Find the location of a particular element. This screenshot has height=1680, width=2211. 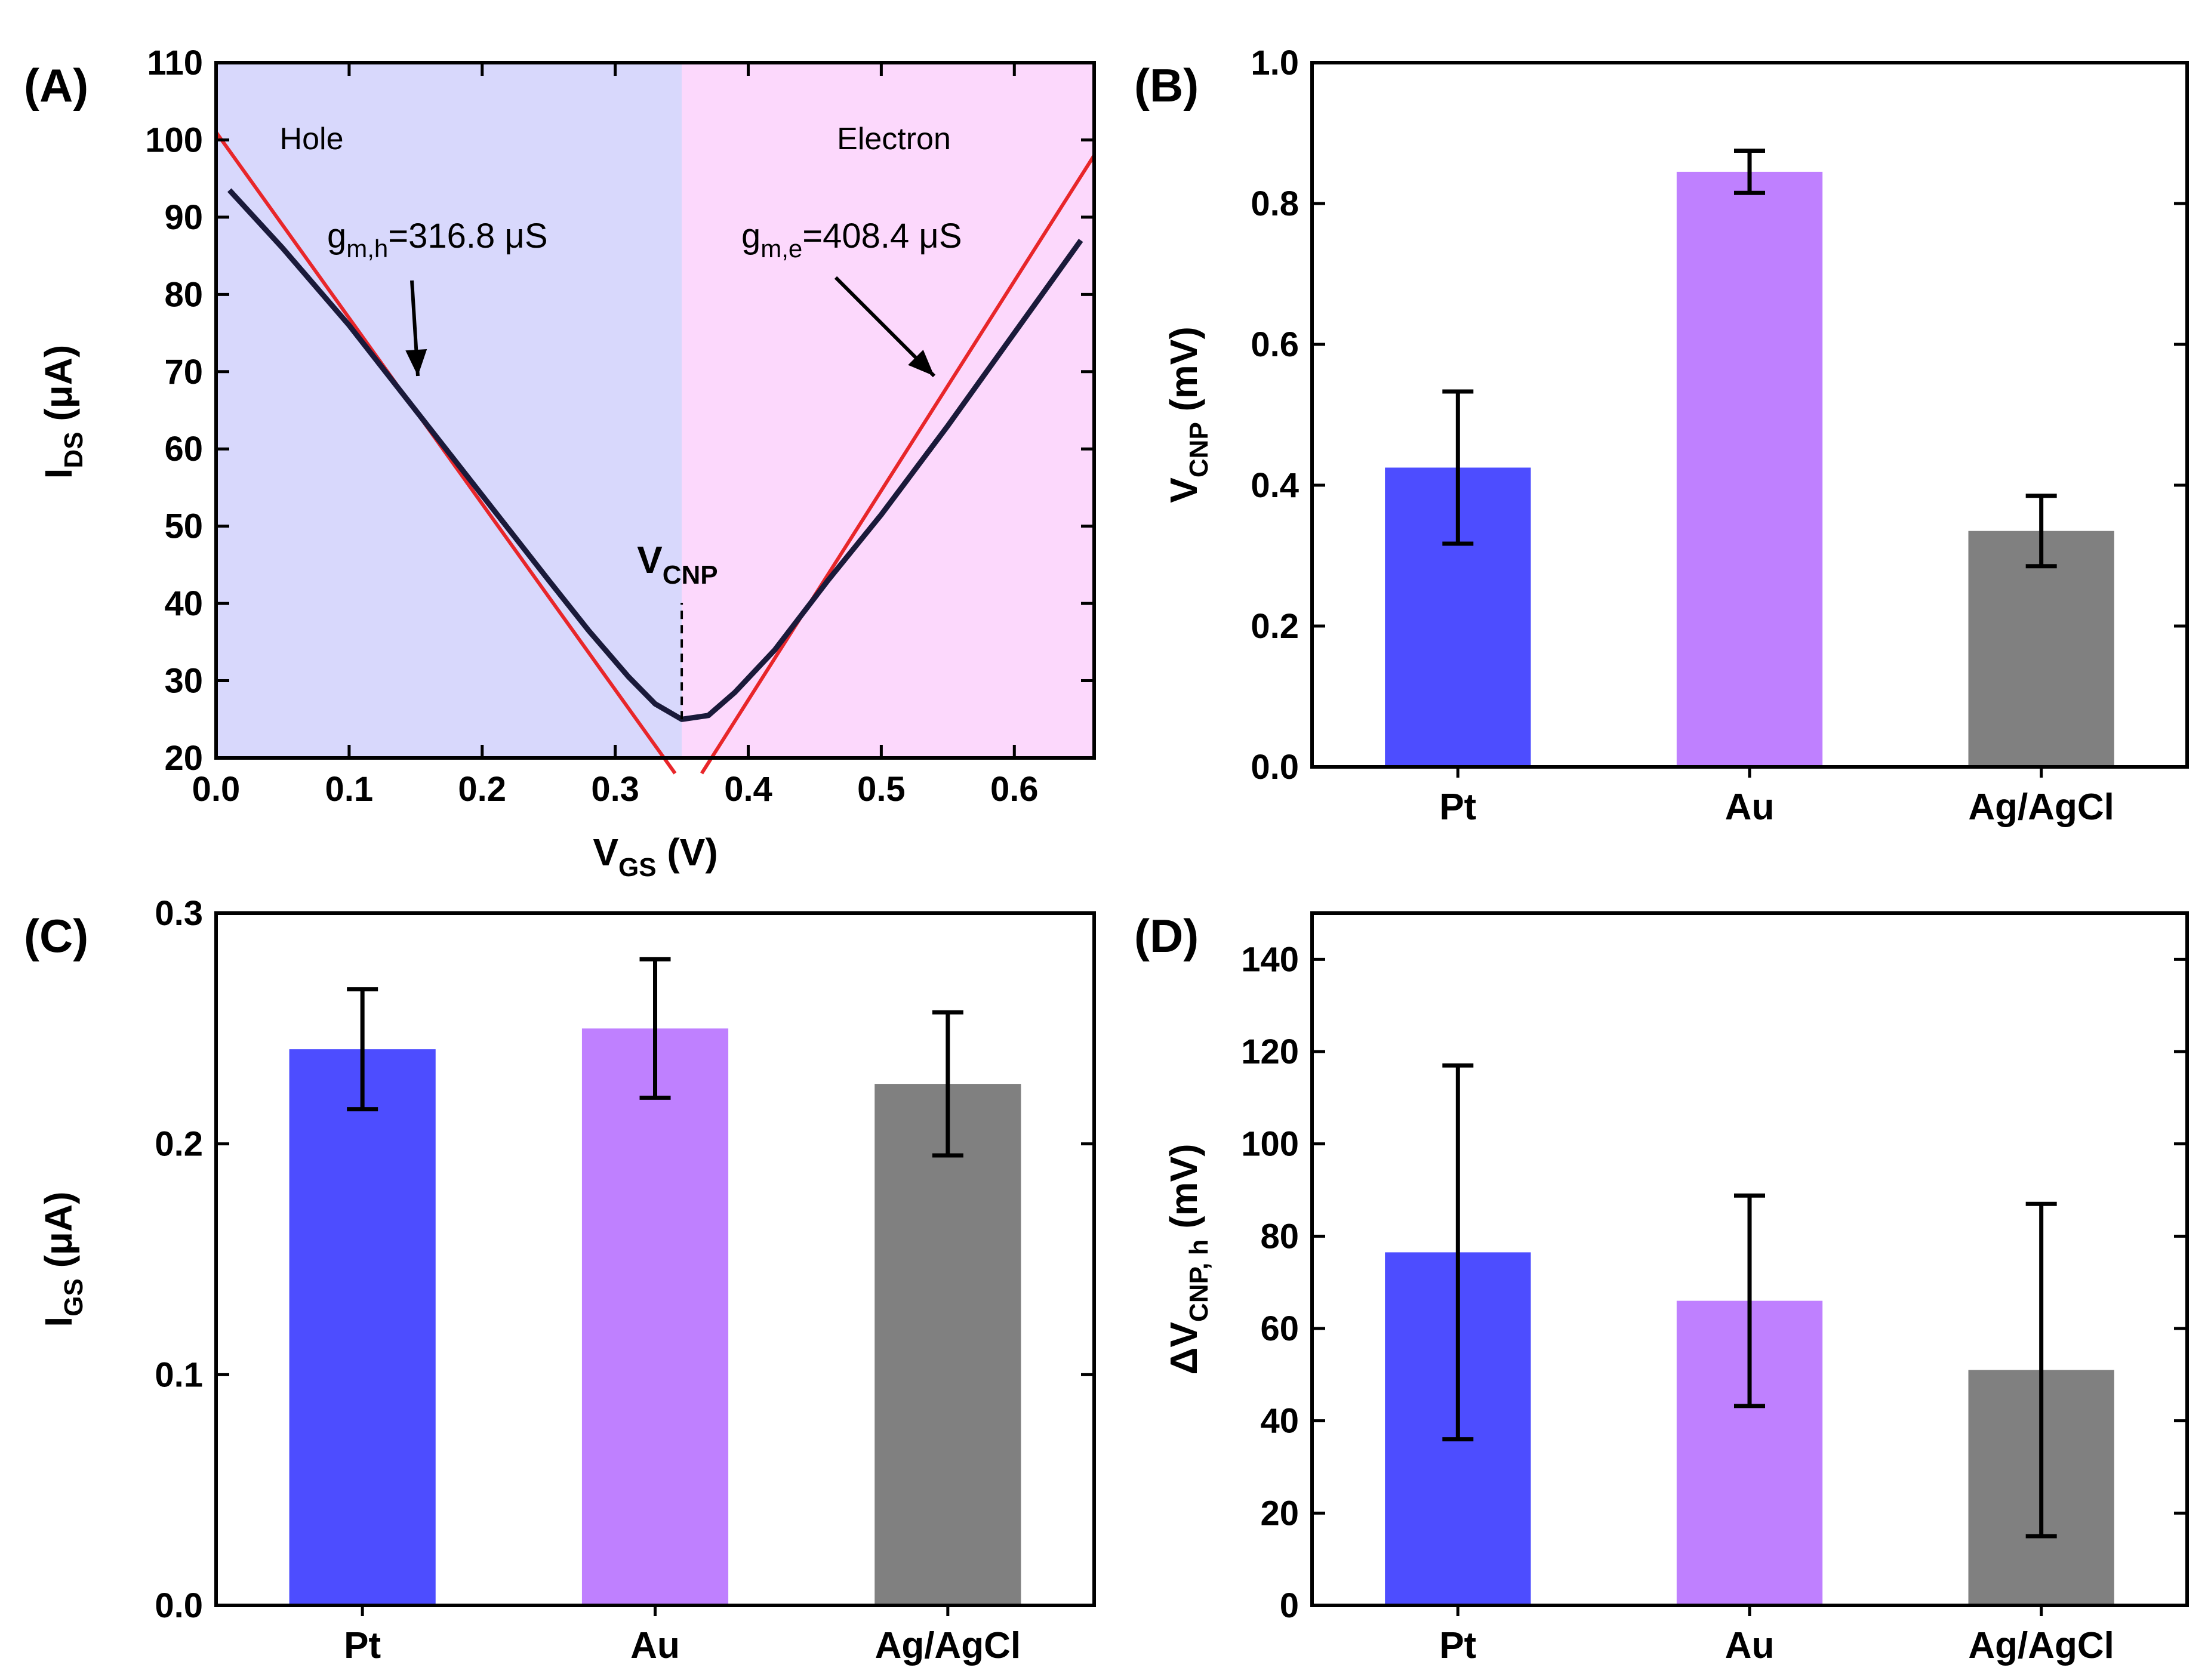

y-tick-label: 0 is located at coordinates (1289, 1605).